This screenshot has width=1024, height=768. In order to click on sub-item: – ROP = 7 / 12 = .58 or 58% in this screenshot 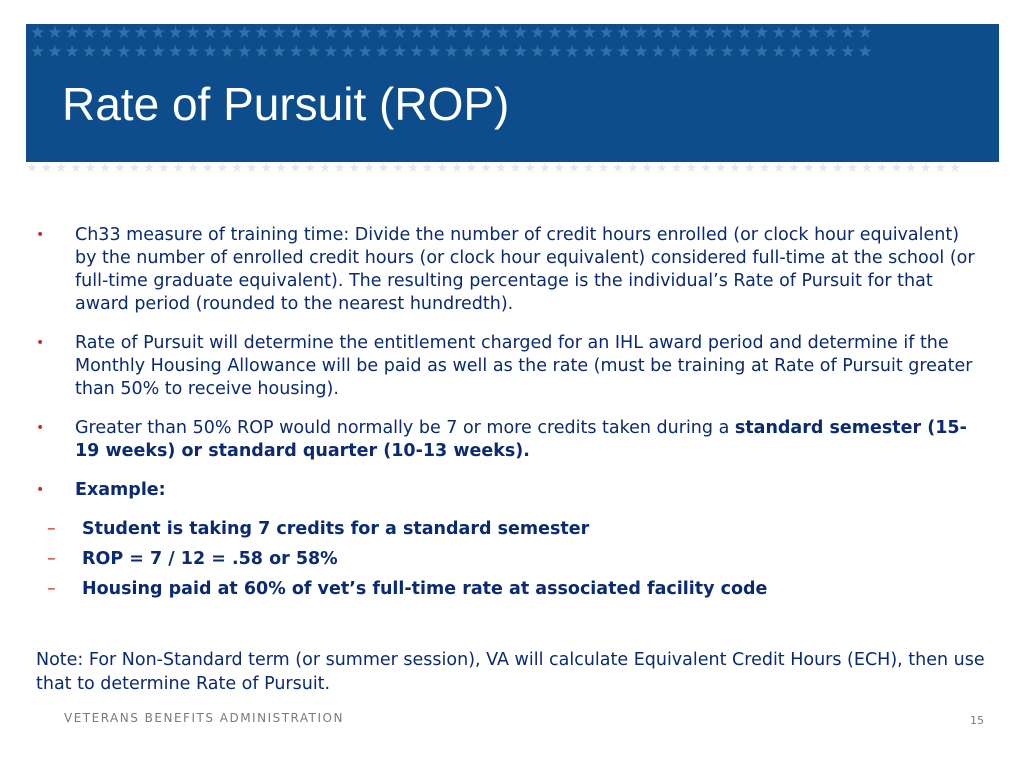, I will do `click(511, 559)`.